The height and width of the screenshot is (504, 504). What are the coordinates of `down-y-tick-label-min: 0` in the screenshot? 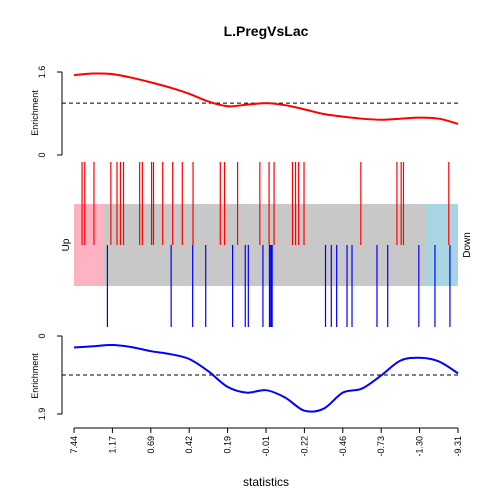 It's located at (42, 335).